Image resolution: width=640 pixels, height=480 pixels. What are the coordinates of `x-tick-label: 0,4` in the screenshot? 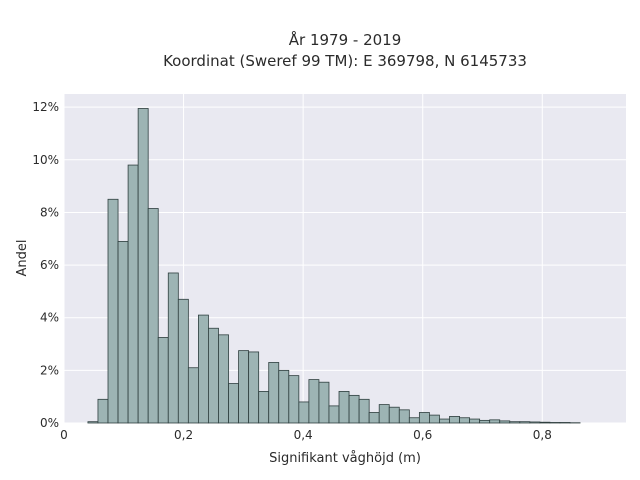 It's located at (303, 435).